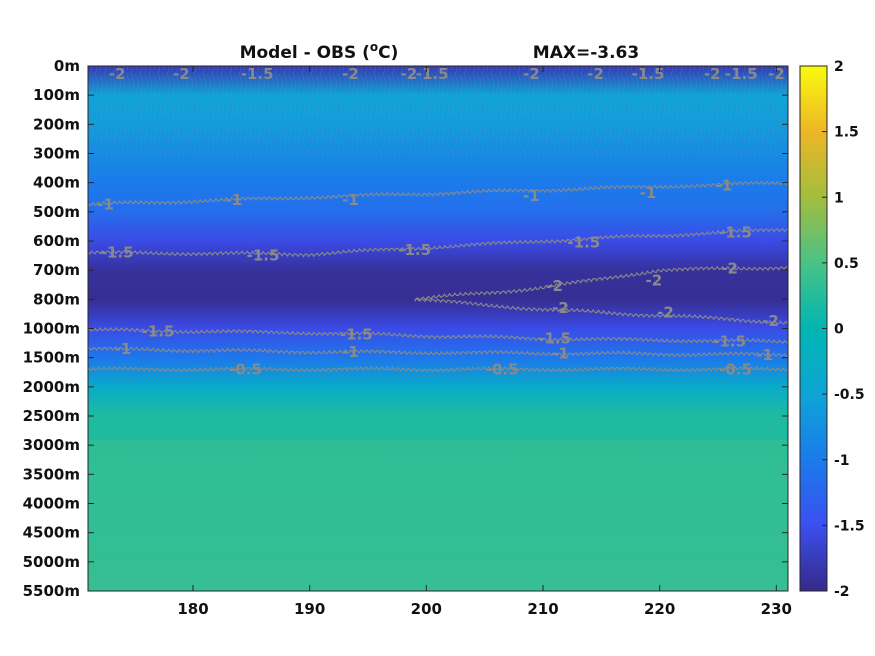 The width and height of the screenshot is (875, 656). Describe the element at coordinates (56, 270) in the screenshot. I see `y-tick-label: 700m` at that location.